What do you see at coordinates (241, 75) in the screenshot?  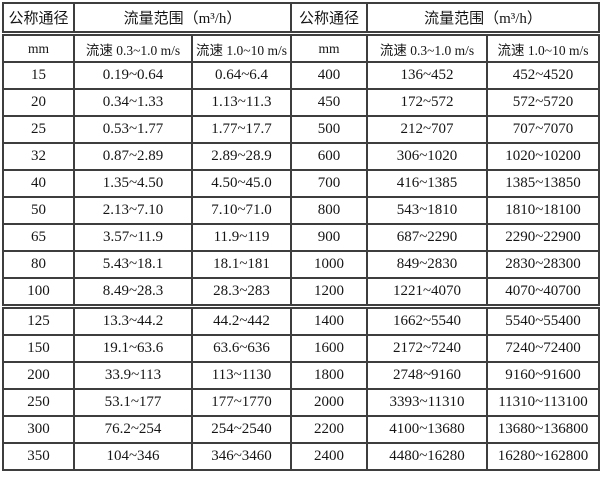 I see `left-range-high-velocity-cell: 0.64~6.4` at bounding box center [241, 75].